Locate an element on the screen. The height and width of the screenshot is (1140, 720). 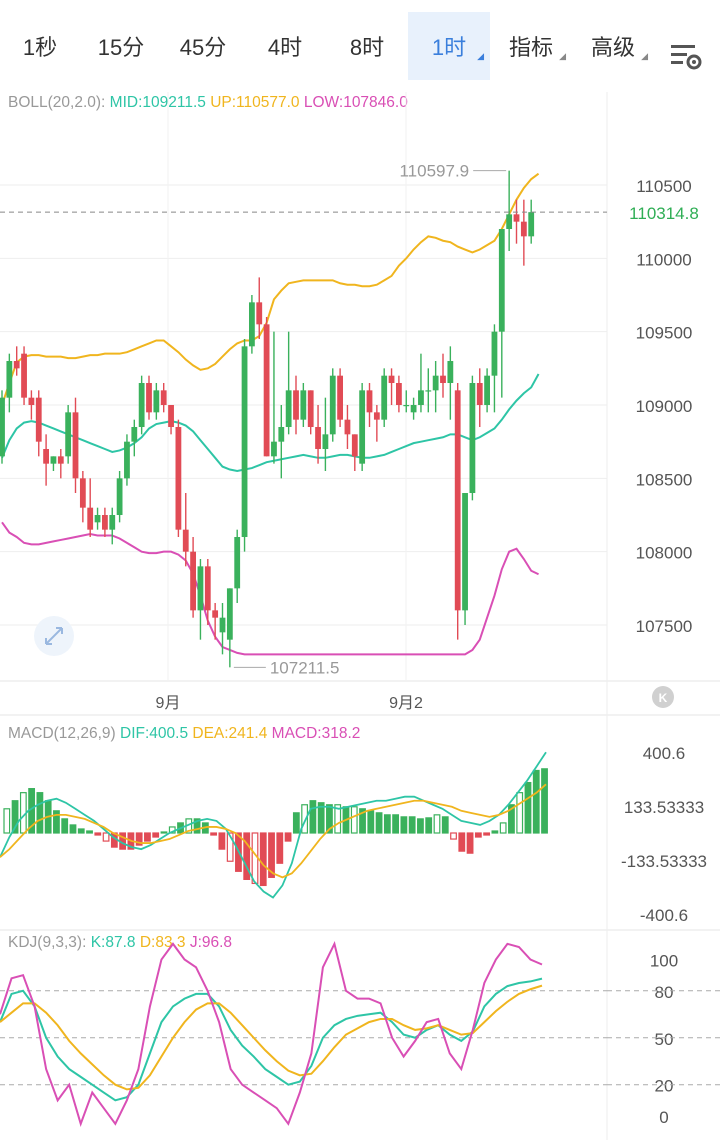
y-tick-label: 110500 is located at coordinates (663, 186).